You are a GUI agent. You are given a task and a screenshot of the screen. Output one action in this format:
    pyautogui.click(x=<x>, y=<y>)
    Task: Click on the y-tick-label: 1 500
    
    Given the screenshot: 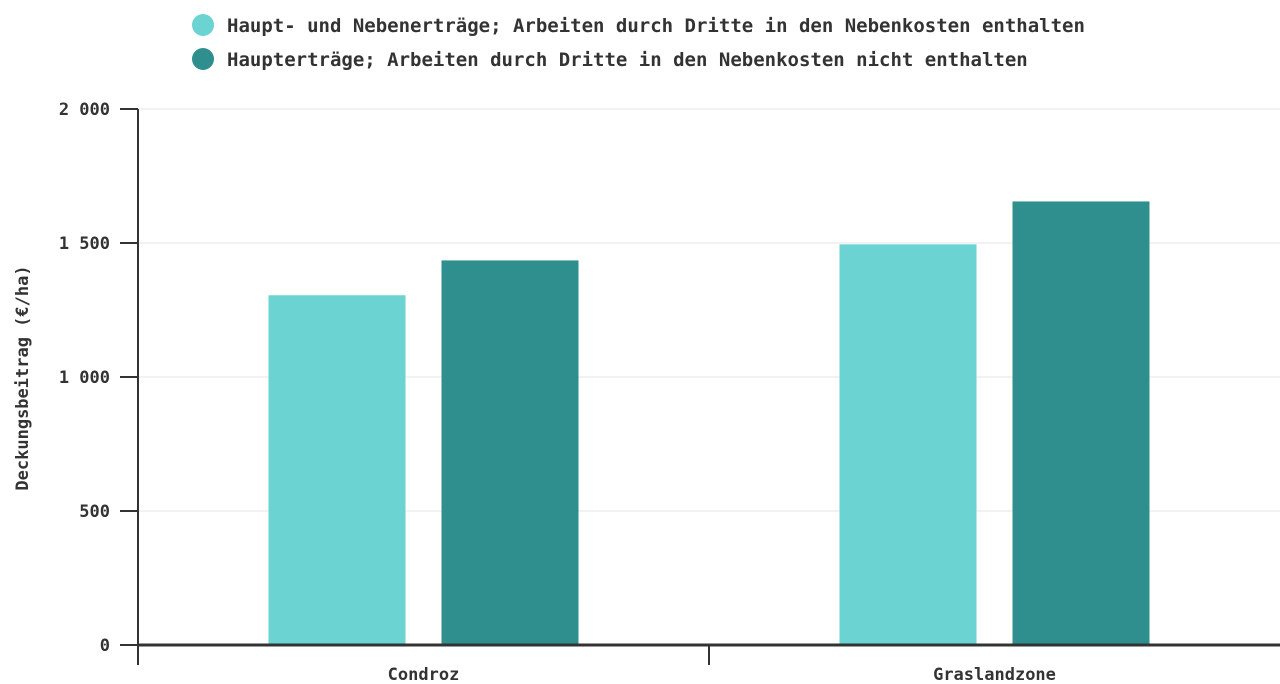 What is the action you would take?
    pyautogui.click(x=84, y=244)
    